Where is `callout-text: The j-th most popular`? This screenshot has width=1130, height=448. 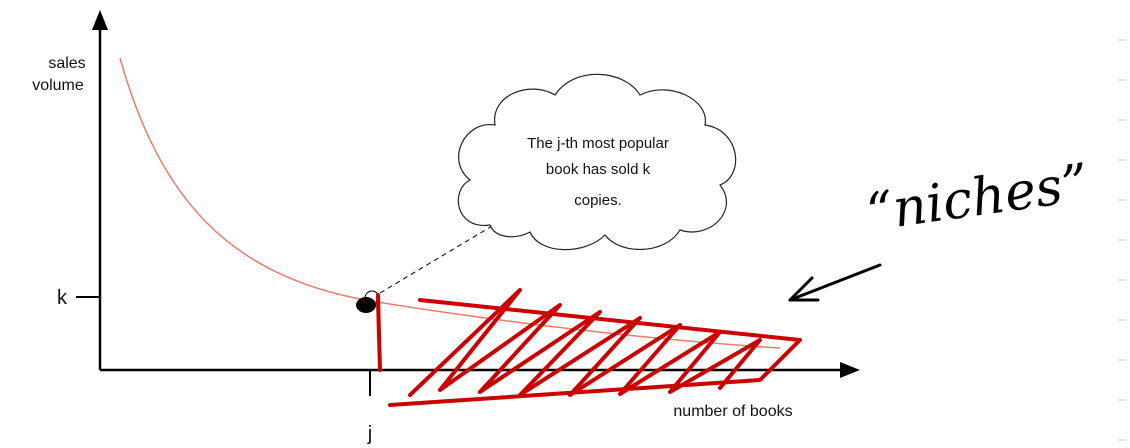
callout-text: The j-th most popular is located at coordinates (598, 143).